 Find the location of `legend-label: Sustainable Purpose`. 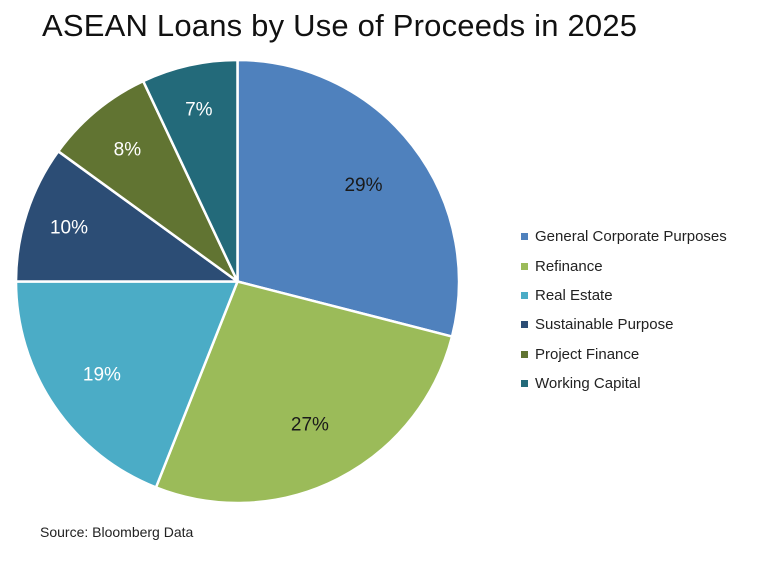

legend-label: Sustainable Purpose is located at coordinates (604, 325).